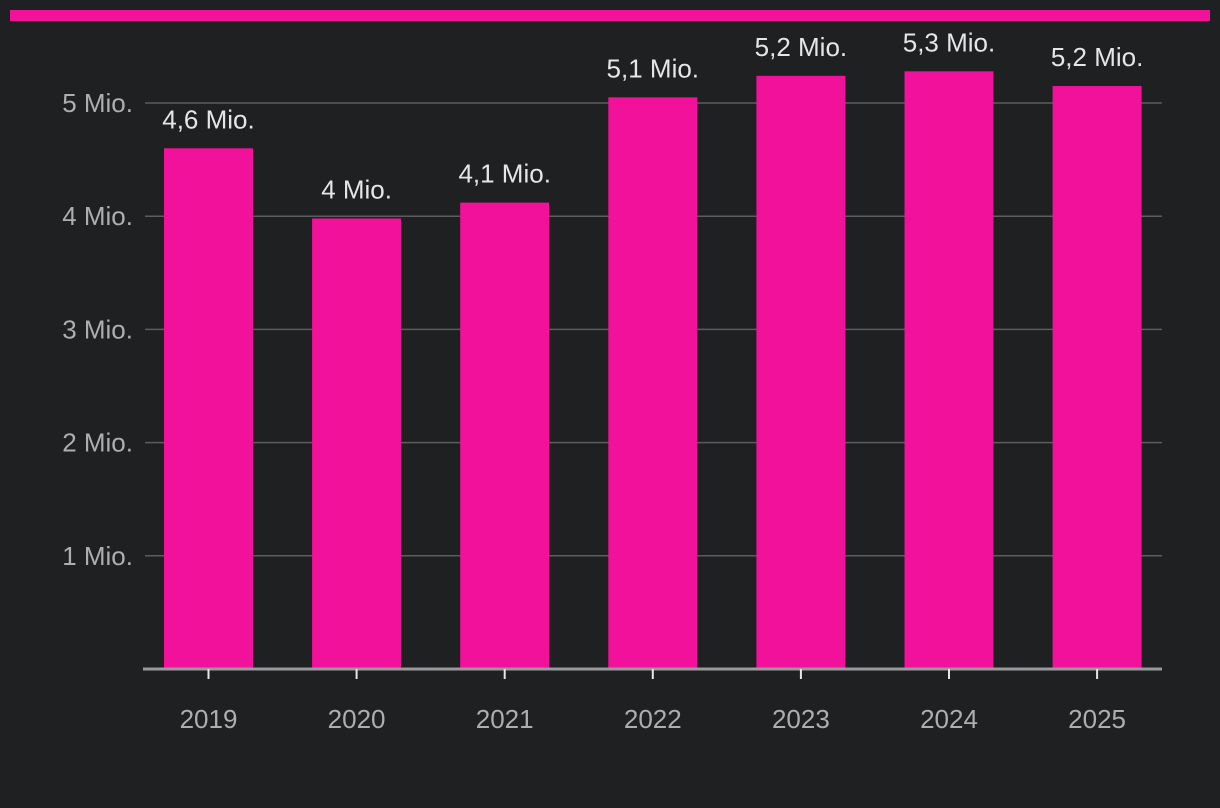  What do you see at coordinates (949, 42) in the screenshot?
I see `bar-value-label: 5,3 Mio.` at bounding box center [949, 42].